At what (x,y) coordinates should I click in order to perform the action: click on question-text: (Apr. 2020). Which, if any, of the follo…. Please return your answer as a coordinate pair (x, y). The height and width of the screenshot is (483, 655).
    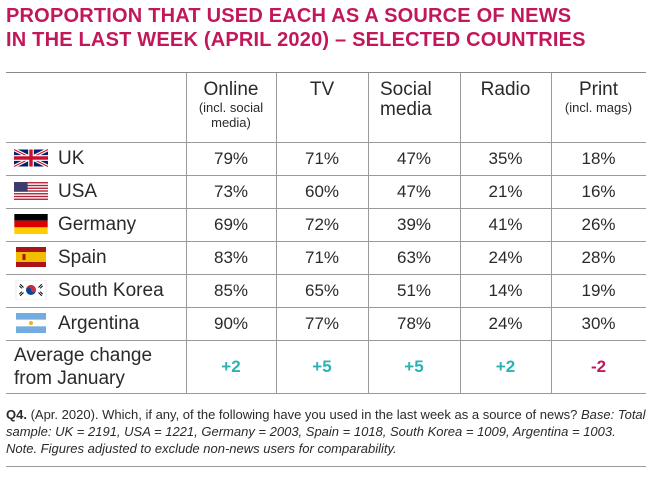
    Looking at the image, I should click on (303, 414).